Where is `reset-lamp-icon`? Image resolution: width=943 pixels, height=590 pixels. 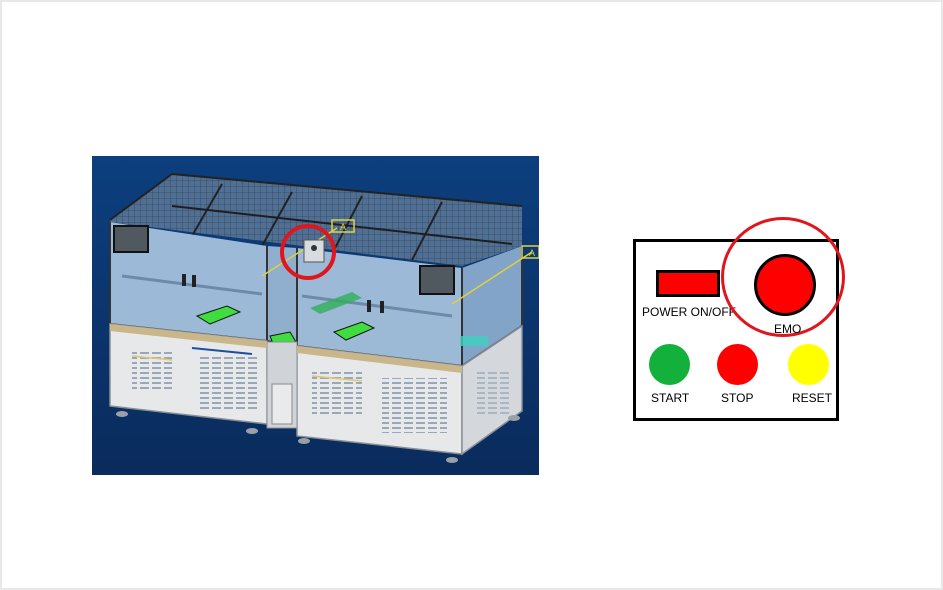
reset-lamp-icon is located at coordinates (808, 364).